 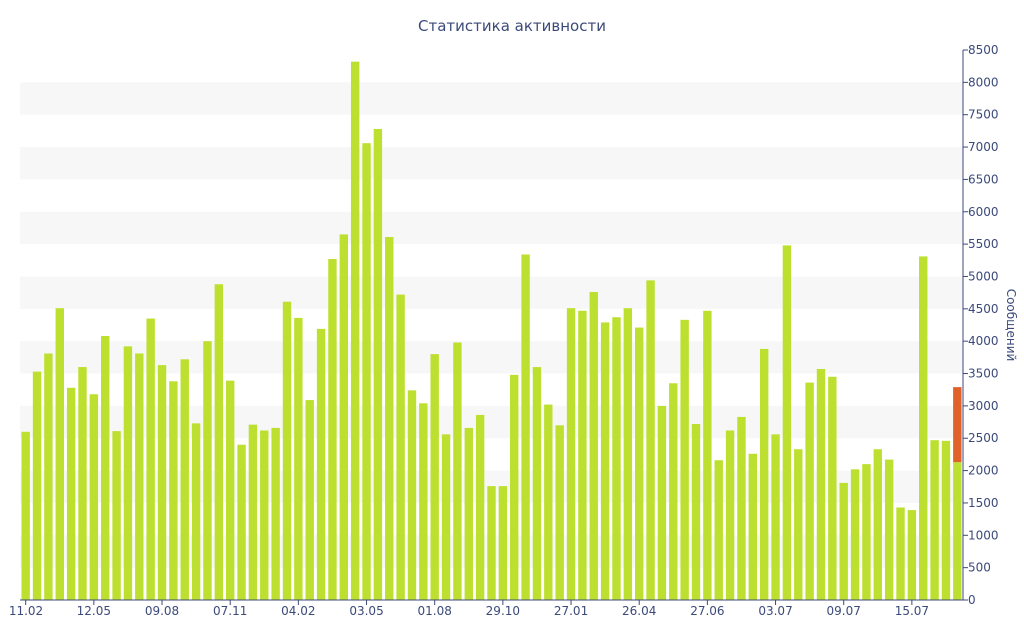 What do you see at coordinates (983, 471) in the screenshot?
I see `y-tick-label: 2000` at bounding box center [983, 471].